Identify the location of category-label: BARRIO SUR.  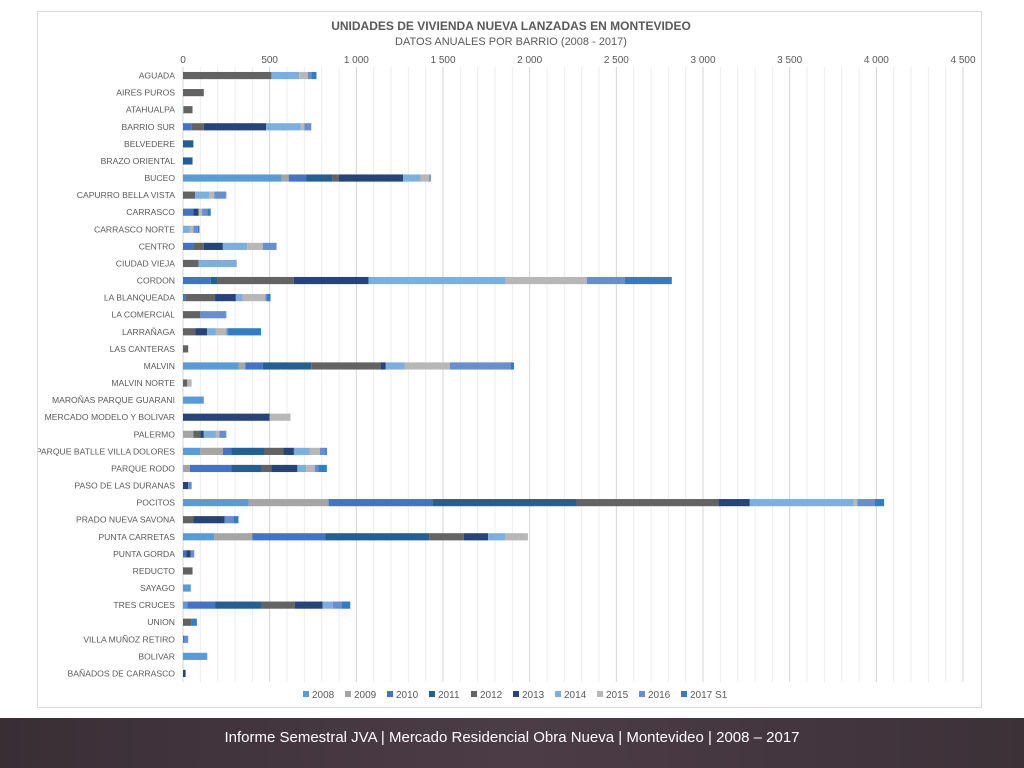
(148, 127).